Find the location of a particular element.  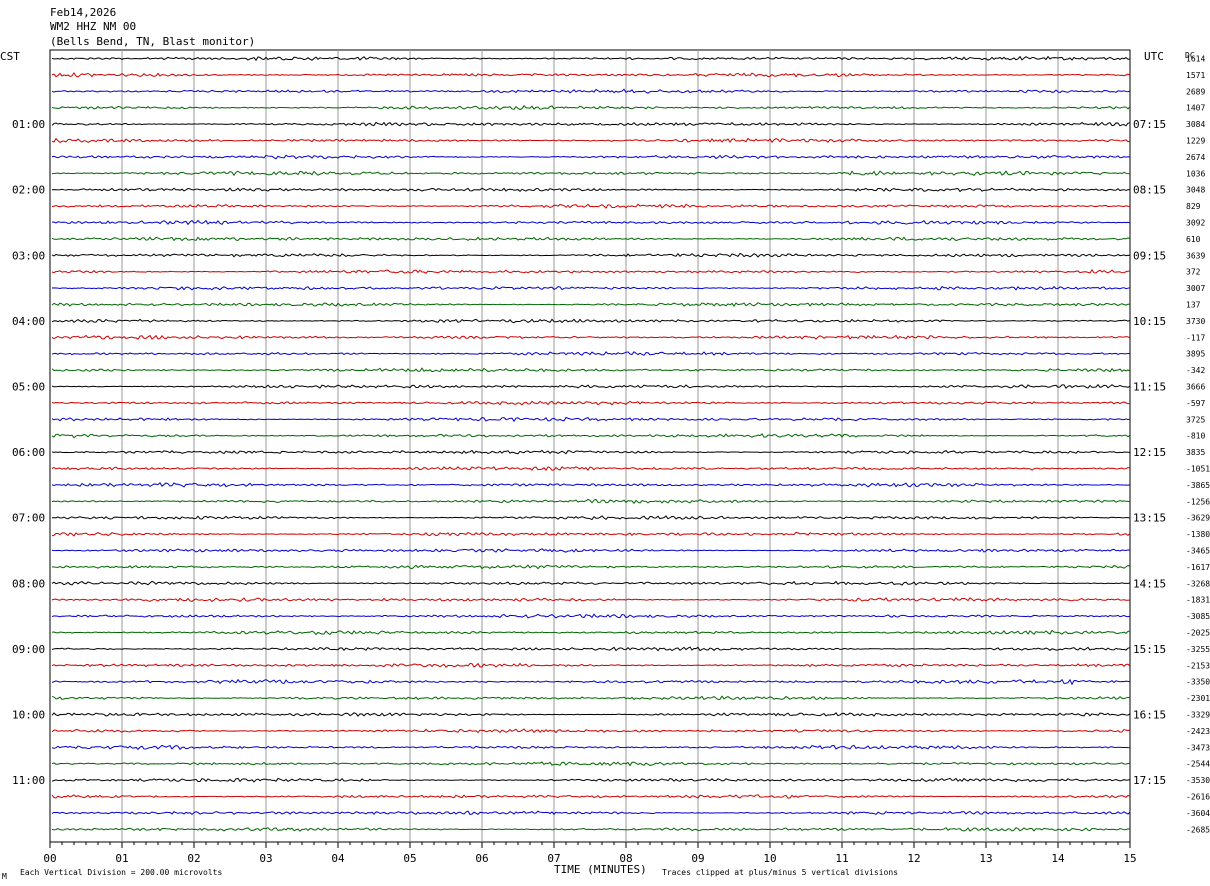

cst-hour-label: 05:00 is located at coordinates (28, 387).